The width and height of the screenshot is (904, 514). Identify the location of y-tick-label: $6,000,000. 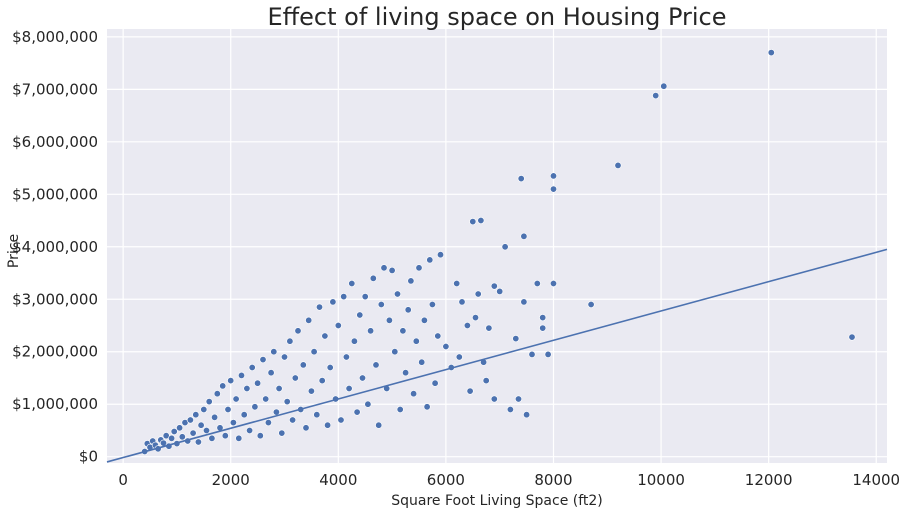
(55, 142).